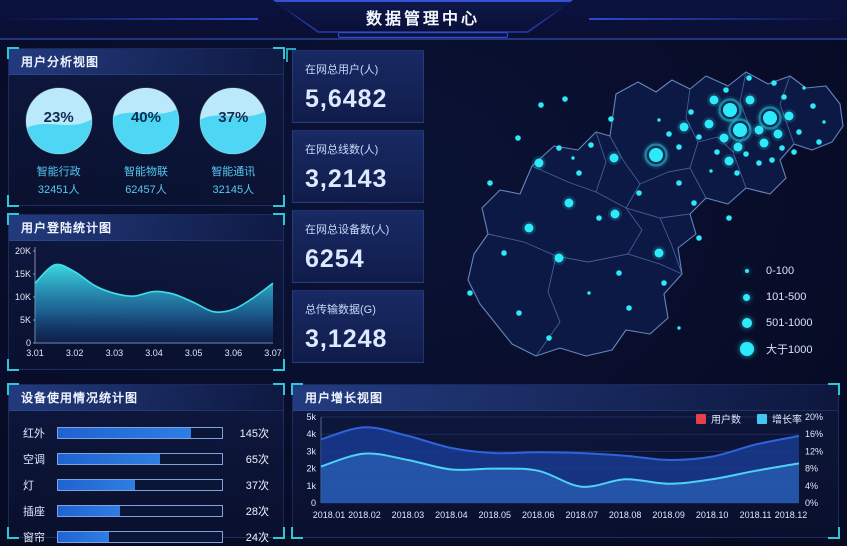 The width and height of the screenshot is (847, 546). Describe the element at coordinates (311, 451) in the screenshot. I see `svg-text: 3k` at that location.